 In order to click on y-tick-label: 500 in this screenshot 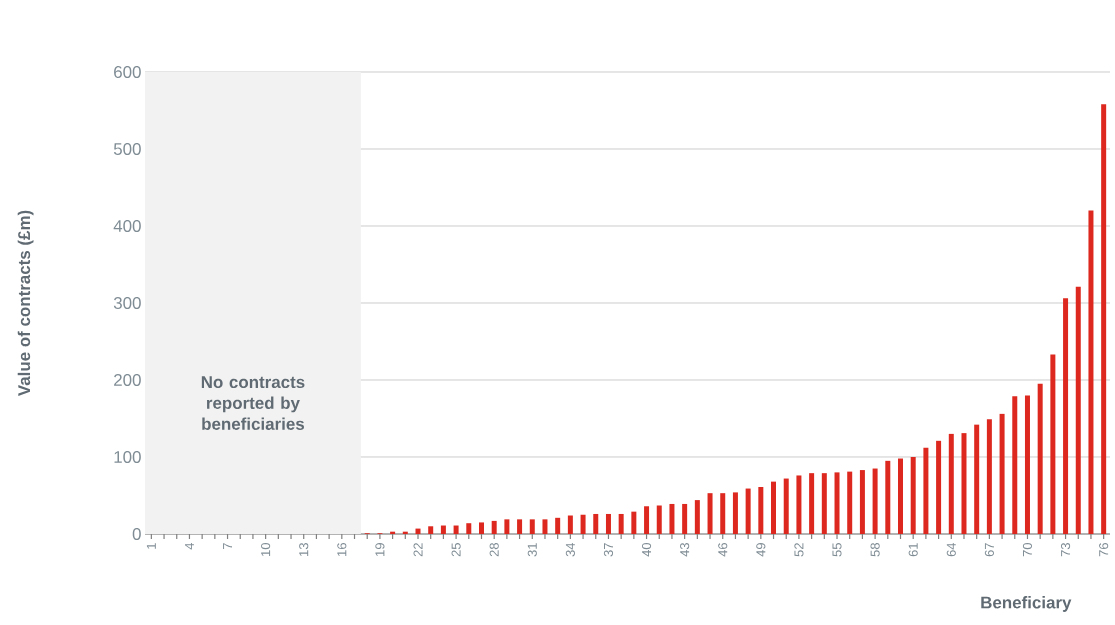, I will do `click(127, 148)`.